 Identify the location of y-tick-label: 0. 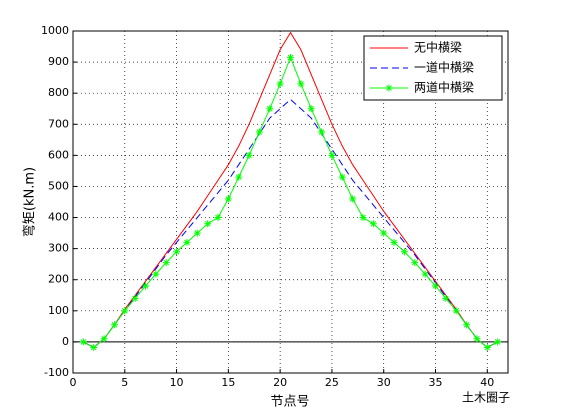
(65, 341).